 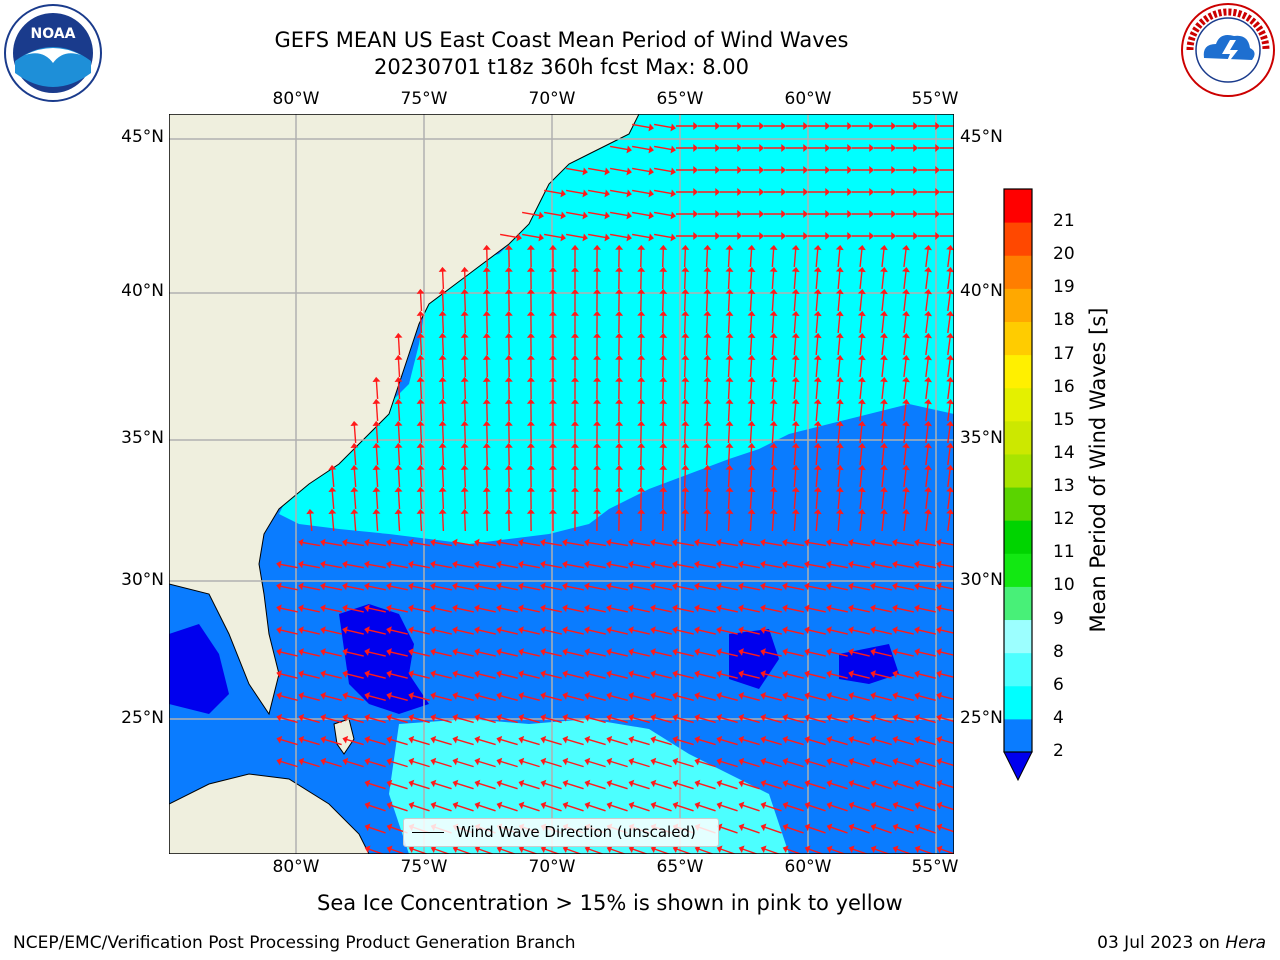 I want to click on noaa-logo: NOAA, so click(x=53, y=53).